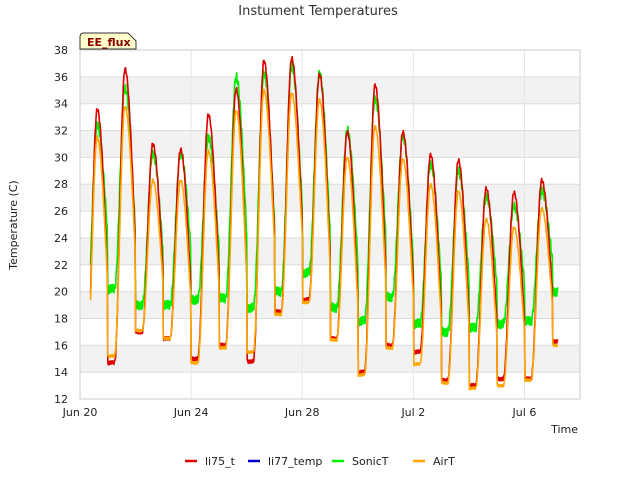 The height and width of the screenshot is (480, 640). I want to click on x-axis-label: Time, so click(564, 429).